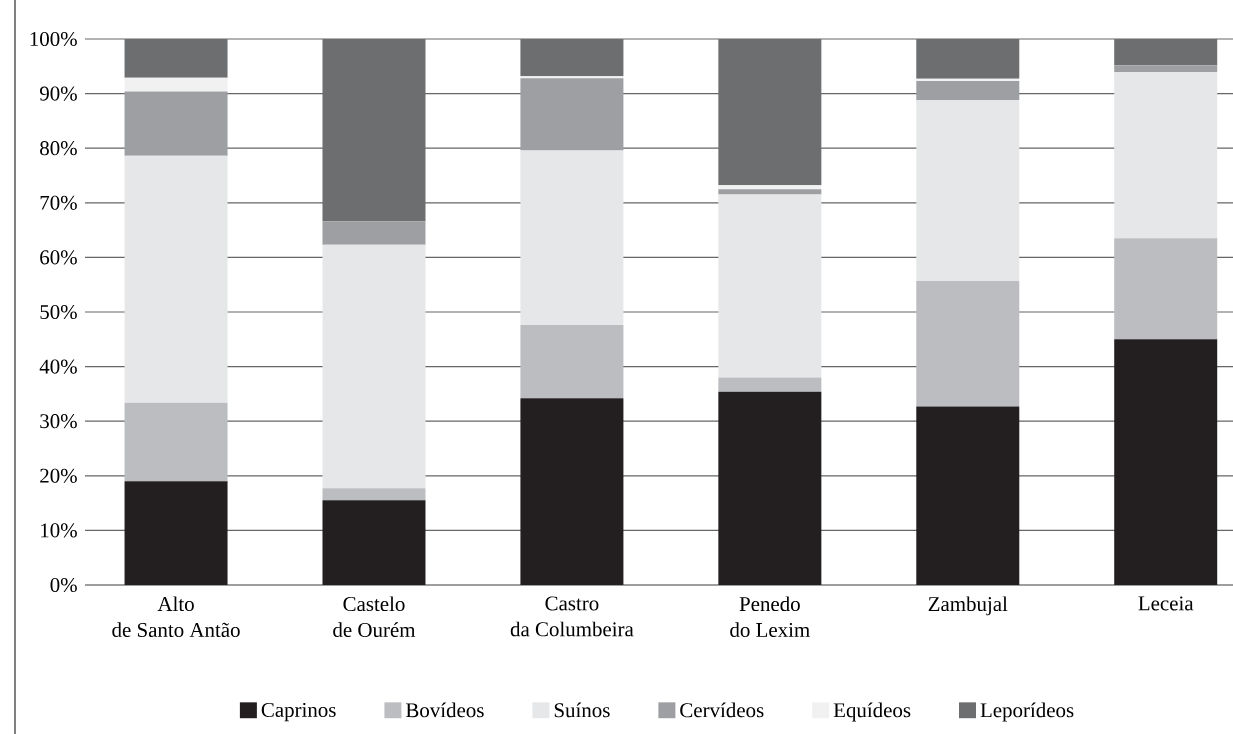  Describe the element at coordinates (63, 585) in the screenshot. I see `y-tick-label: 0%` at that location.